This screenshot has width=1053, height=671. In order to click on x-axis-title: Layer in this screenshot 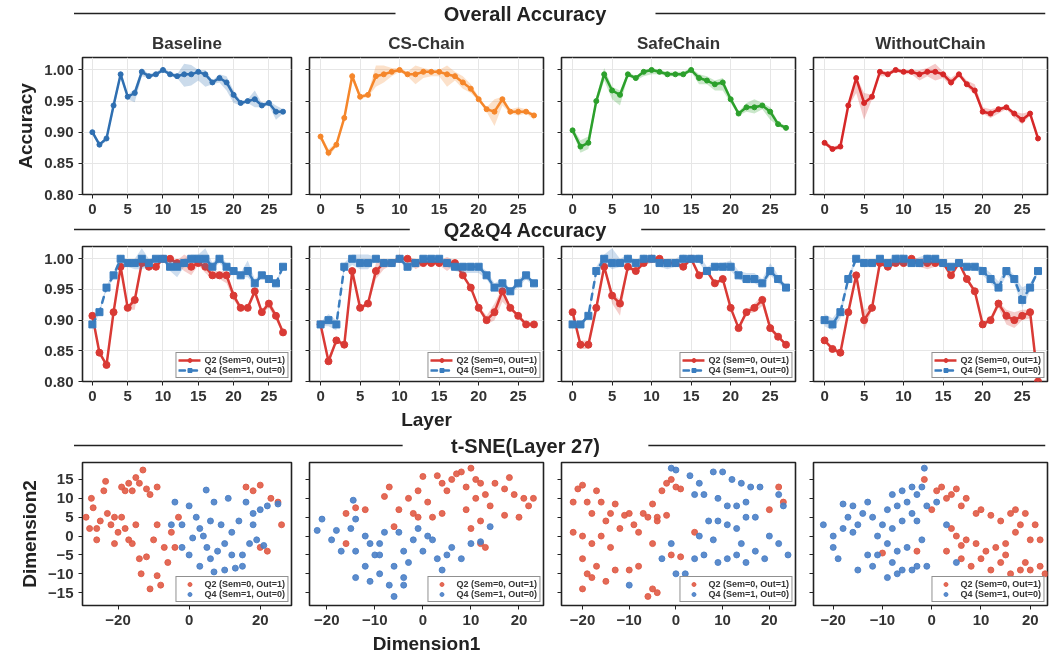, I will do `click(427, 419)`.